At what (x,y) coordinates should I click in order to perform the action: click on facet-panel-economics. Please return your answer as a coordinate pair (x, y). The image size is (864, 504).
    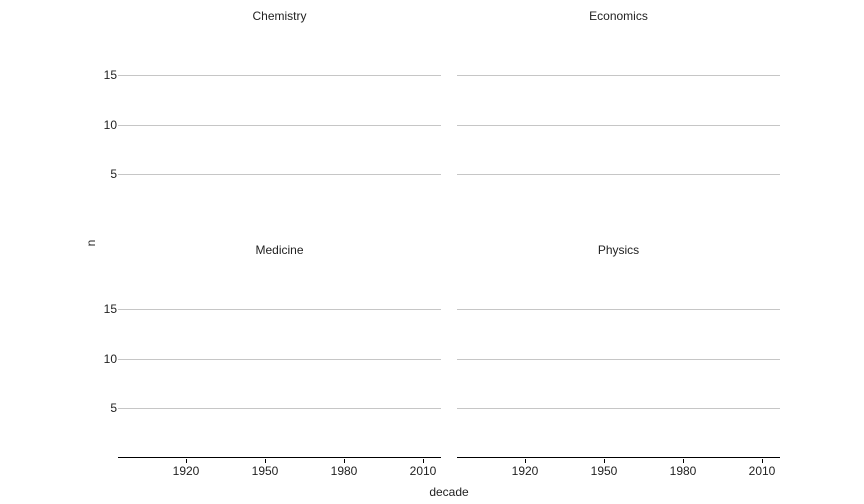
    Looking at the image, I should click on (618, 127).